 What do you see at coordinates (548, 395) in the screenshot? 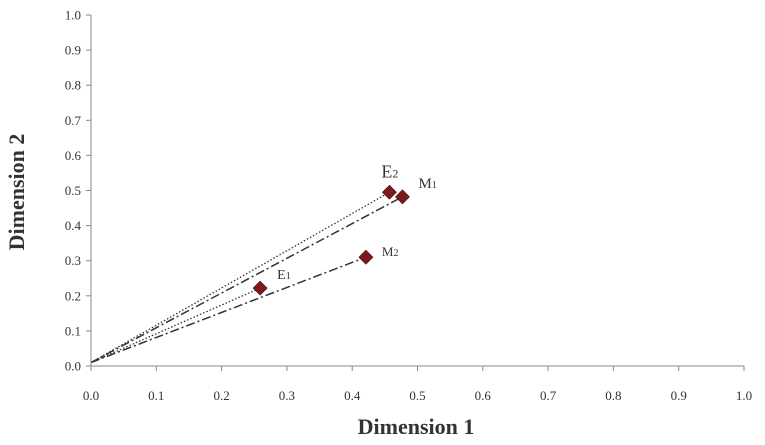
I see `x-tick-label: 0.7` at bounding box center [548, 395].